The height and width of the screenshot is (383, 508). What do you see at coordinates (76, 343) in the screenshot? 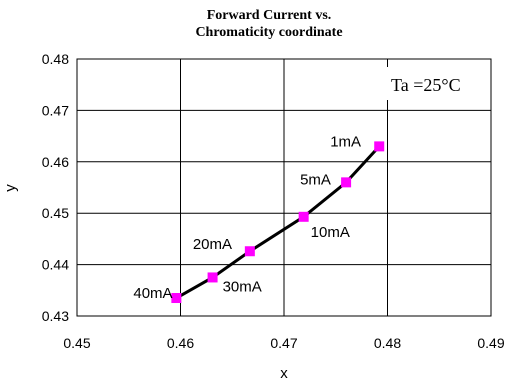
I see `x-tick-label: 0.45` at bounding box center [76, 343].